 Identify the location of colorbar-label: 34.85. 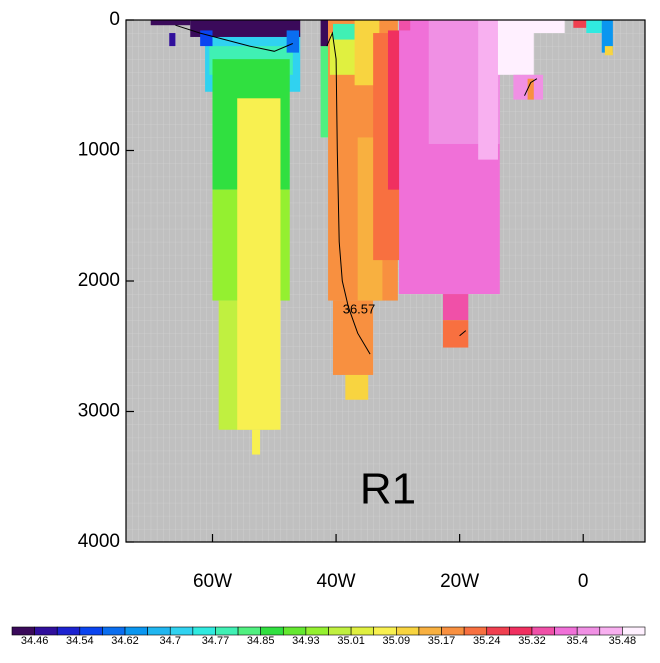
(261, 641).